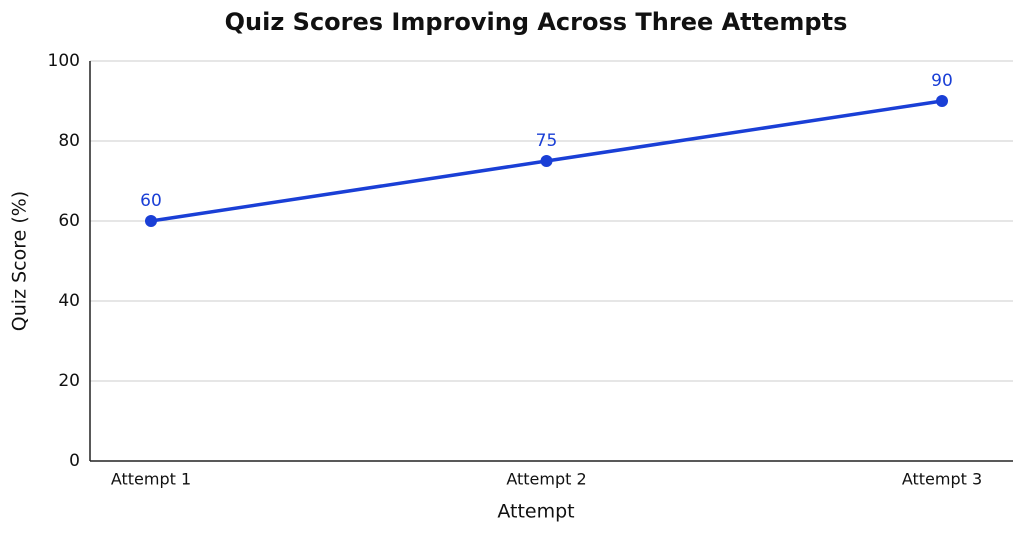  Describe the element at coordinates (69, 381) in the screenshot. I see `y-tick-label: 20` at that location.